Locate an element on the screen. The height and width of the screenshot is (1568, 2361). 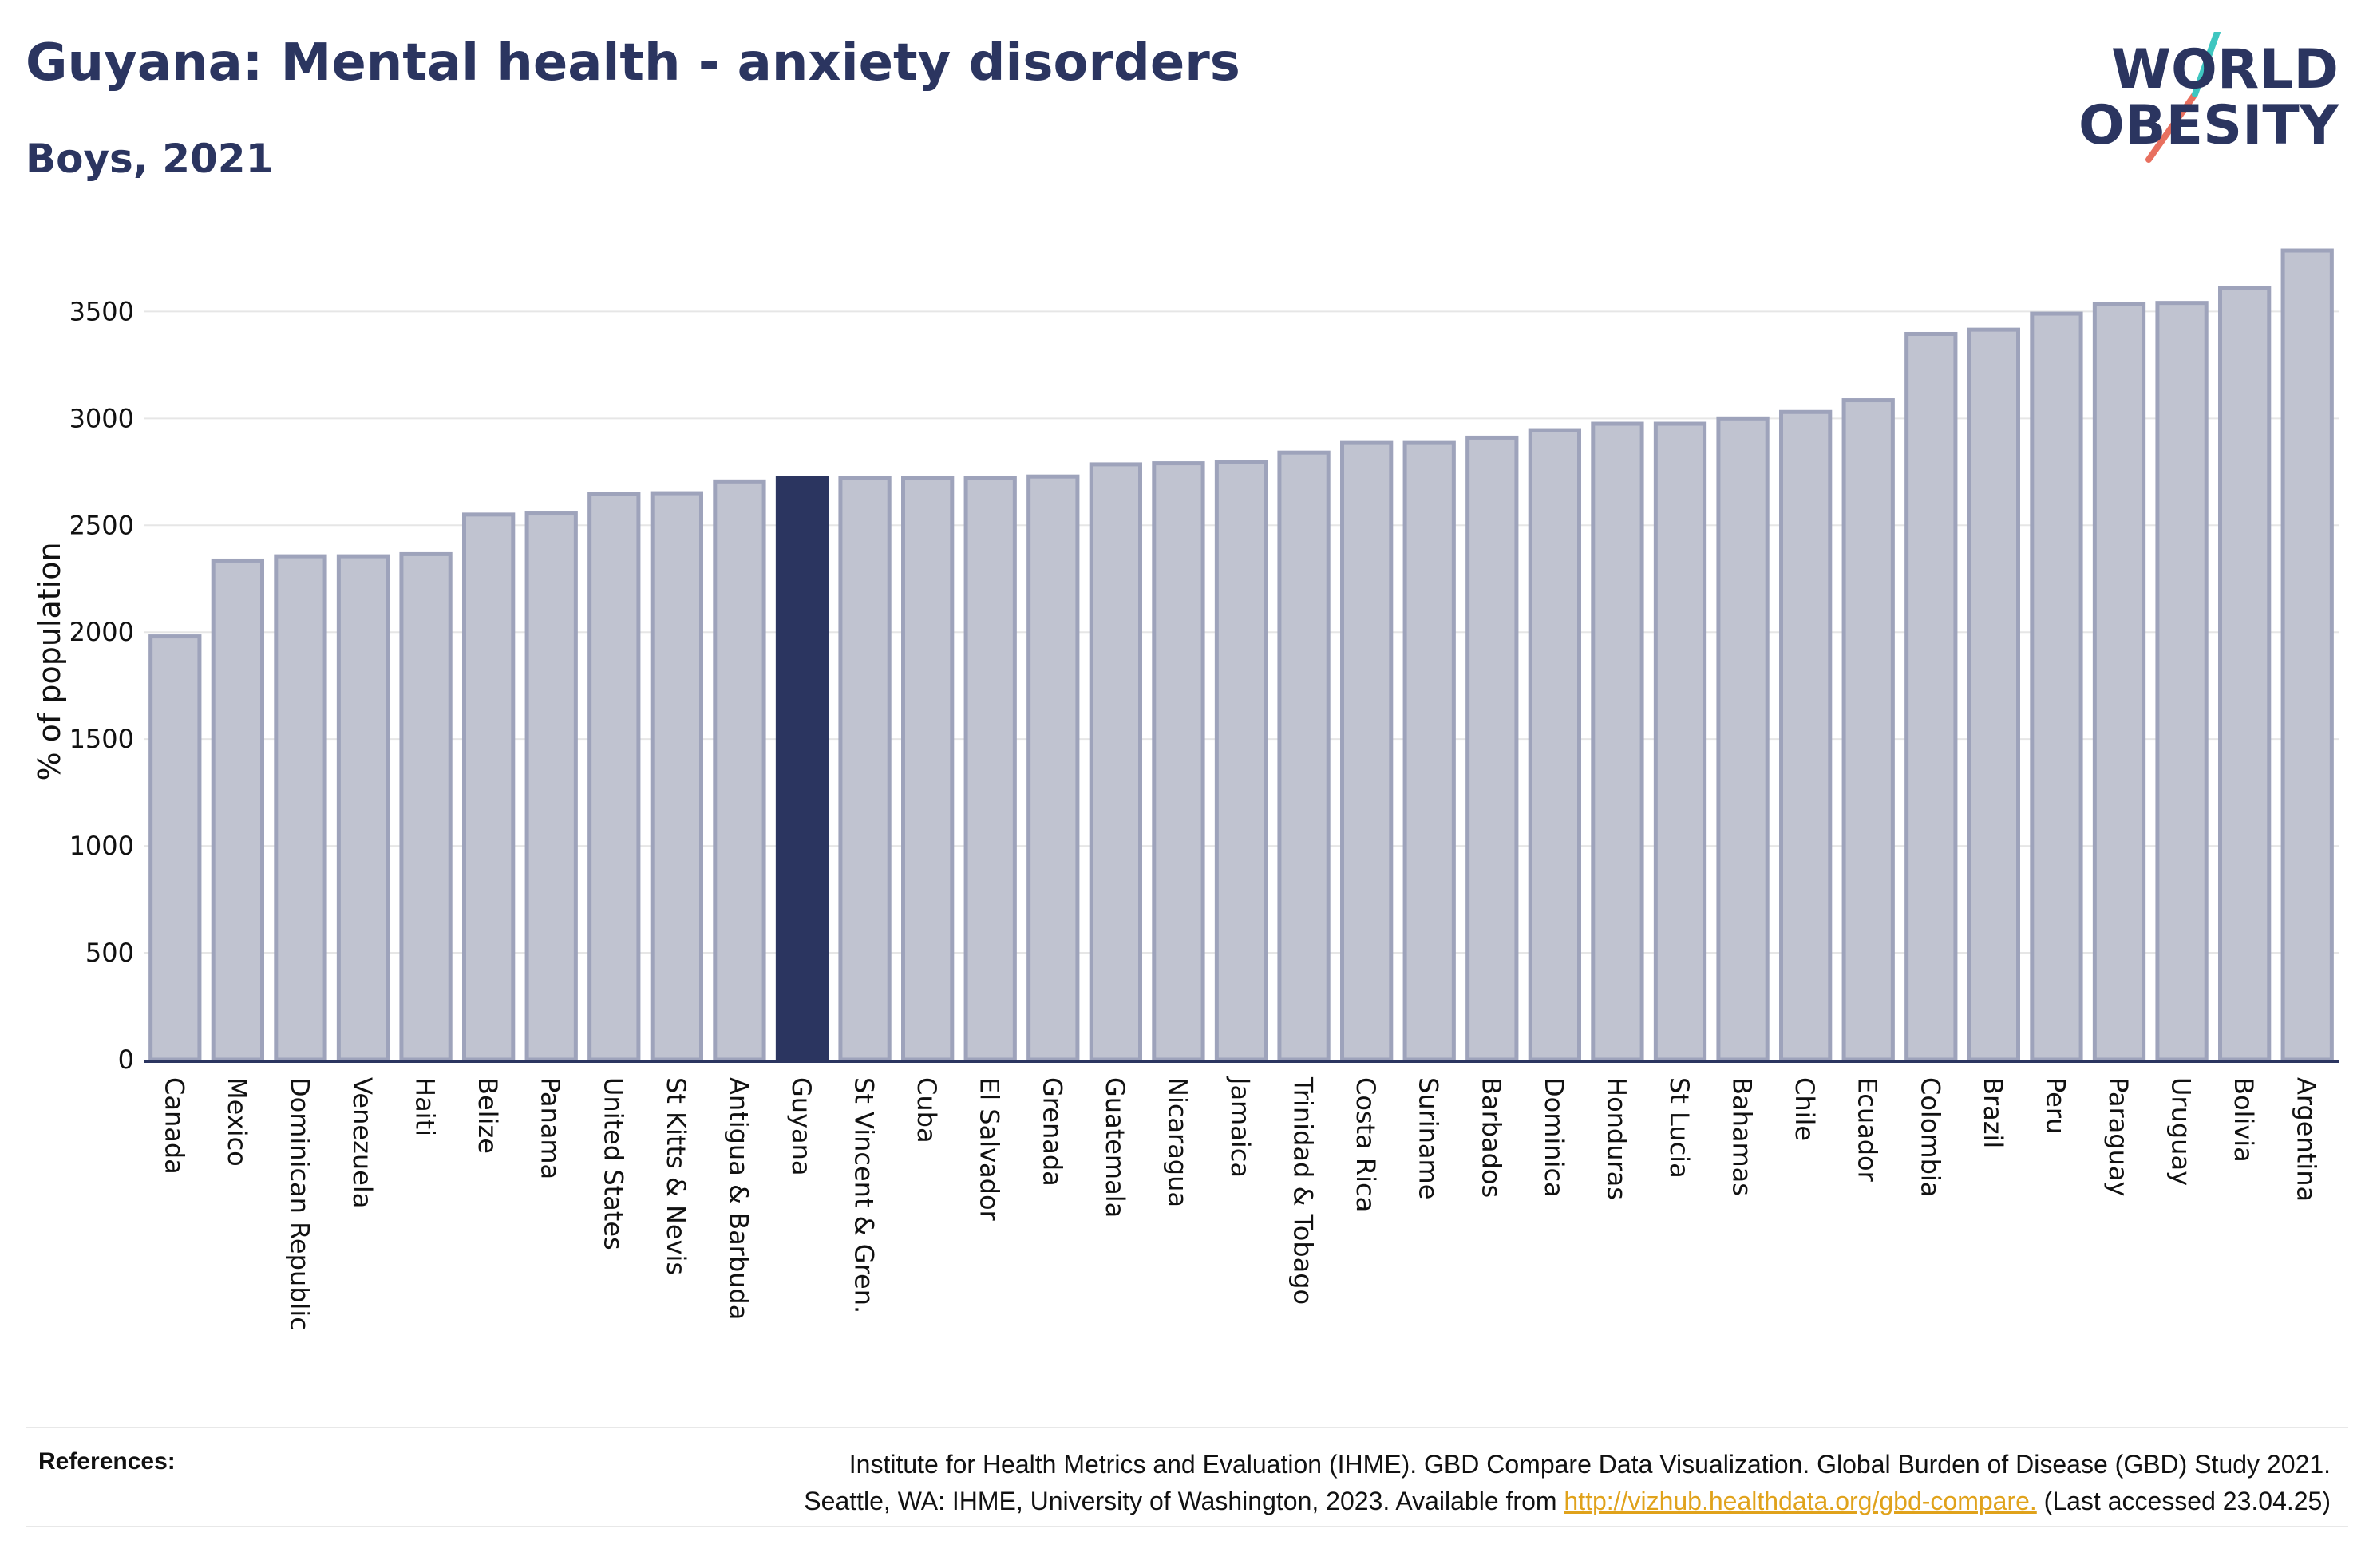
x-tick-label: St Kitts & Nevis is located at coordinates (676, 1176).